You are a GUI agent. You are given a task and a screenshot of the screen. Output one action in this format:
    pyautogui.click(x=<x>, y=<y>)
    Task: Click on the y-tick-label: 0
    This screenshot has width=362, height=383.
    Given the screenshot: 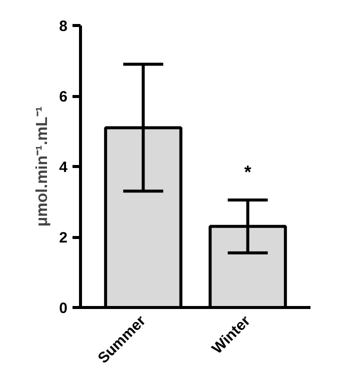 What is the action you would take?
    pyautogui.click(x=63, y=308)
    